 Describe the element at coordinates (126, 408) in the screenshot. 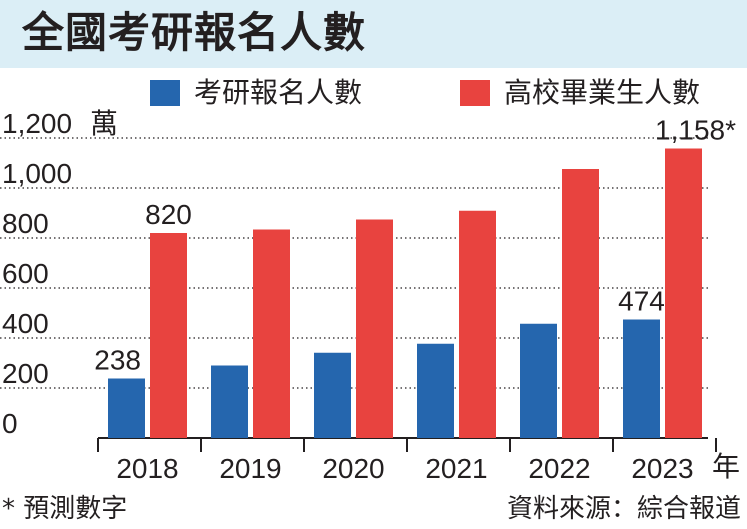

I see `bar-applicants-2018` at that location.